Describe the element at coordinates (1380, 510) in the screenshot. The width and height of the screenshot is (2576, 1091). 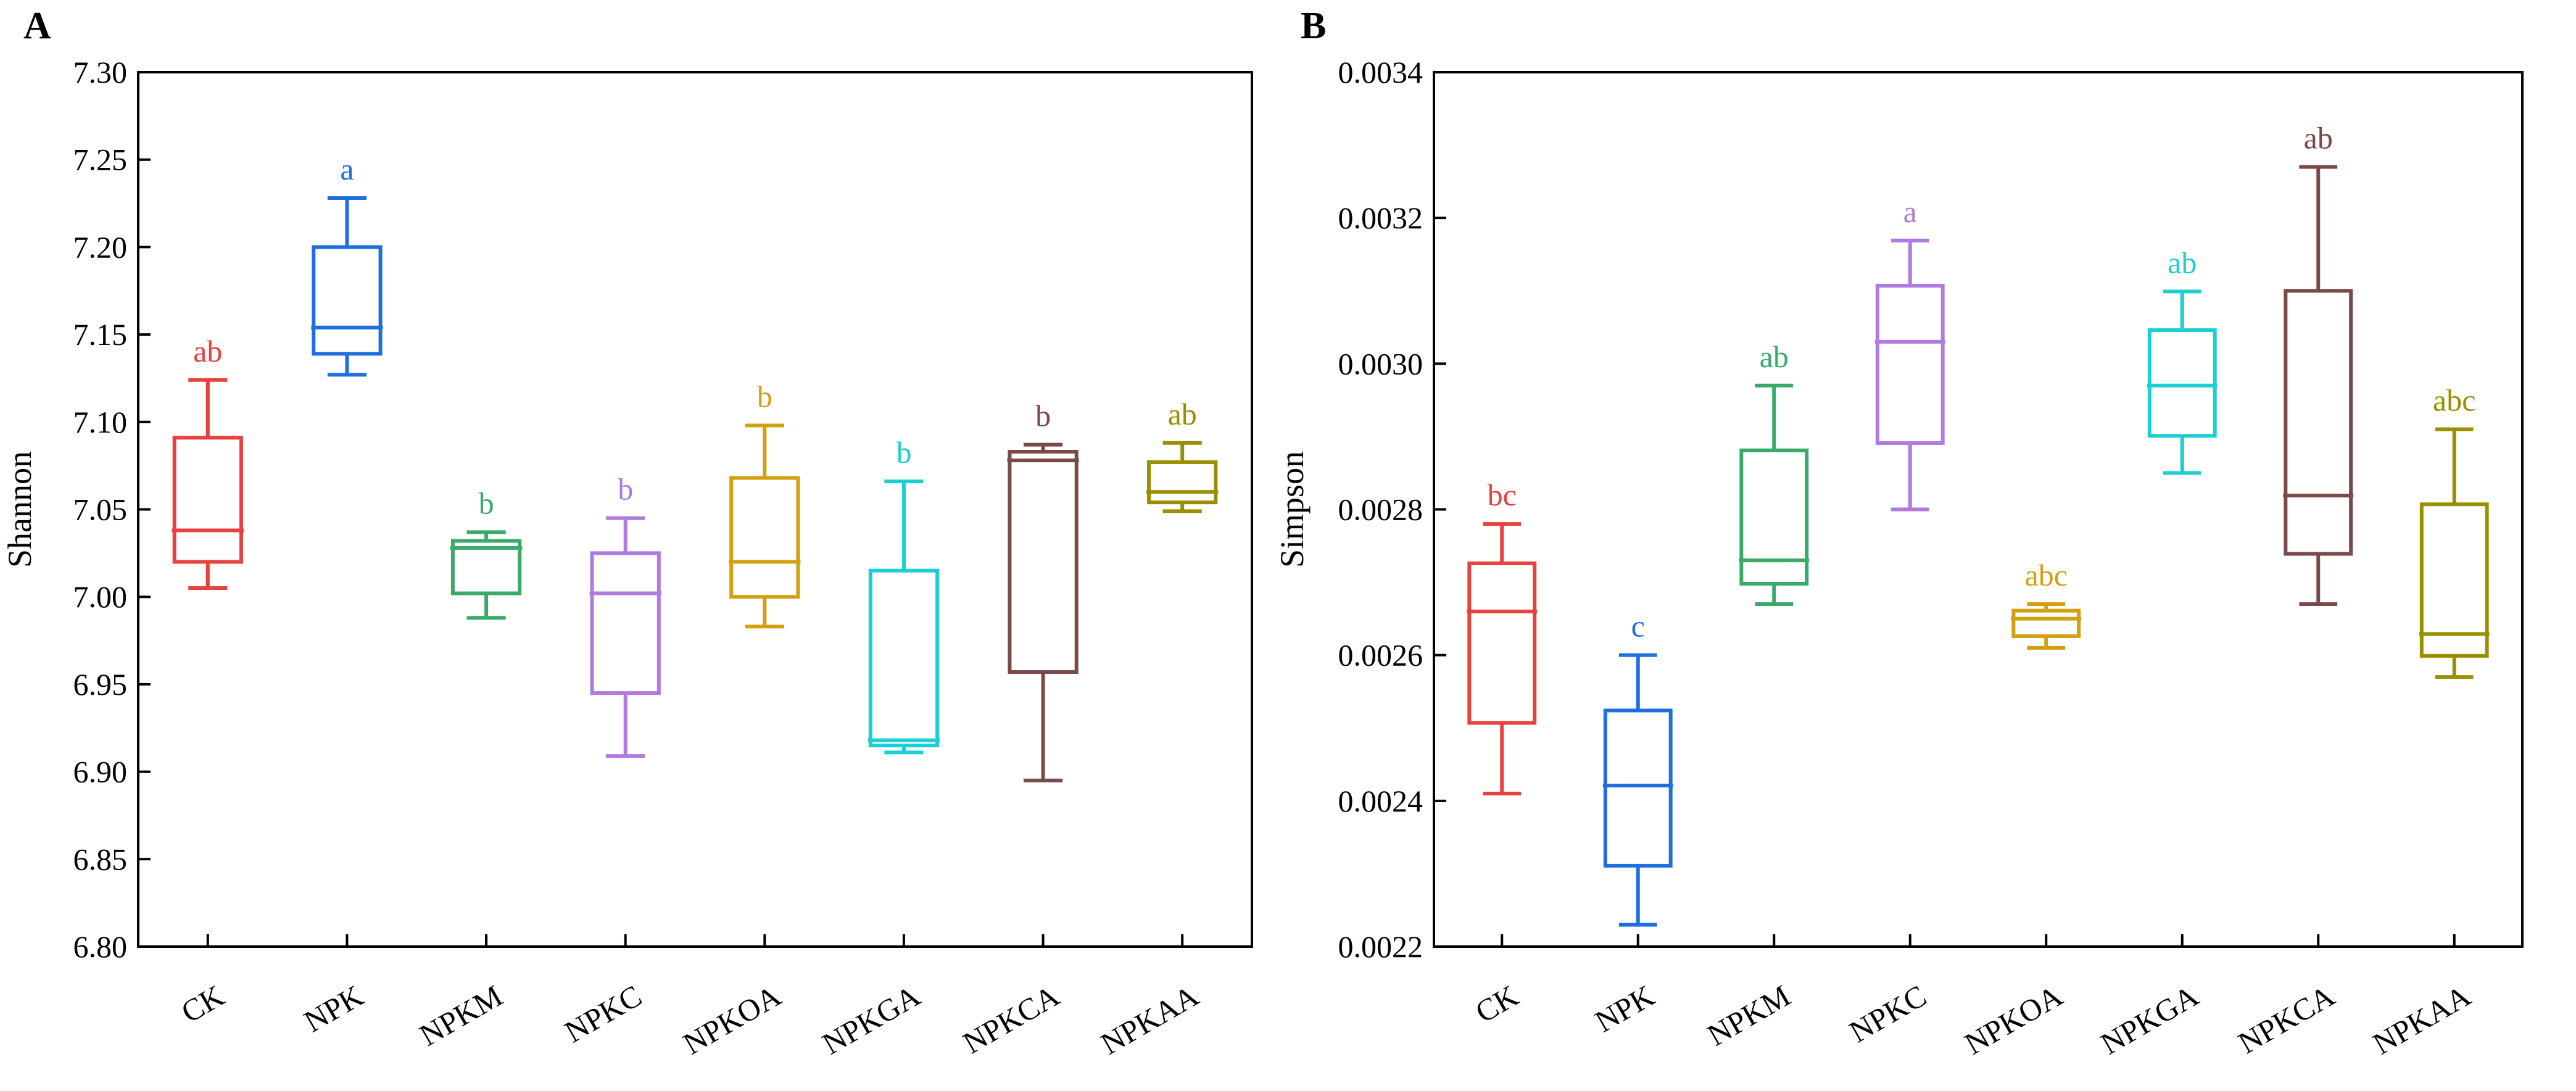
I see `y-tick-label: 0.0028` at that location.